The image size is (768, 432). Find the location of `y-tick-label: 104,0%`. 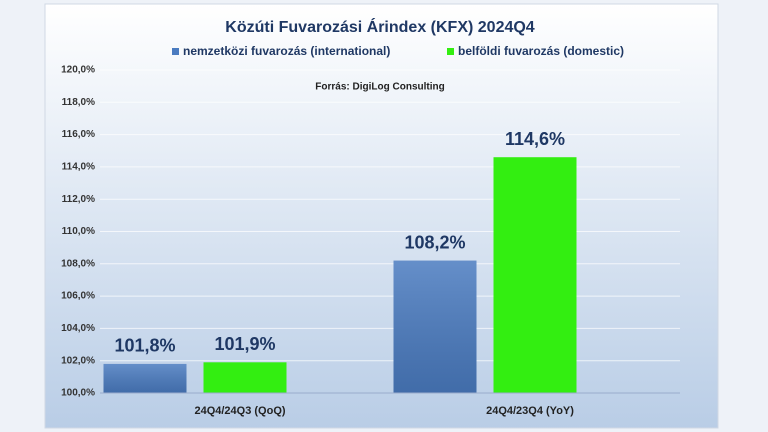

y-tick-label: 104,0% is located at coordinates (78, 328).